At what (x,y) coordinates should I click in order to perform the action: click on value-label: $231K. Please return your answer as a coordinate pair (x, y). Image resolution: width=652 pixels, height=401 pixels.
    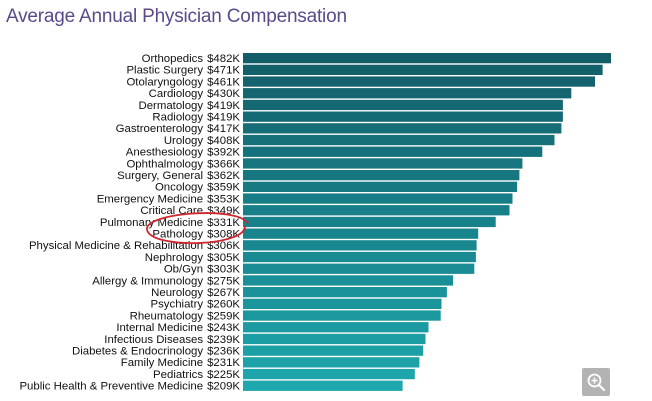
    Looking at the image, I should click on (223, 363).